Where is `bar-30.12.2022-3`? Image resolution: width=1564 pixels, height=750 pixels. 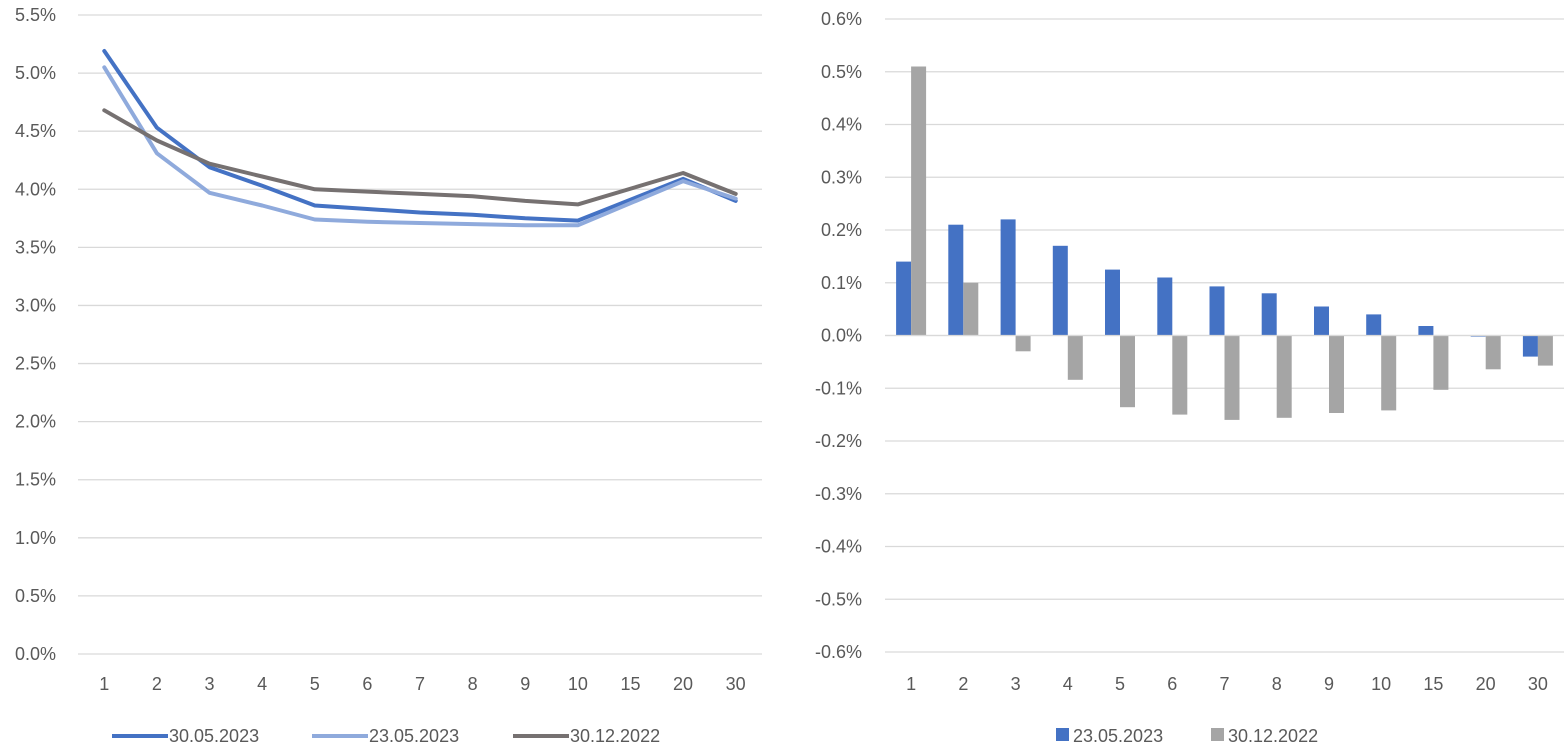
bar-30.12.2022-3 is located at coordinates (1023, 343).